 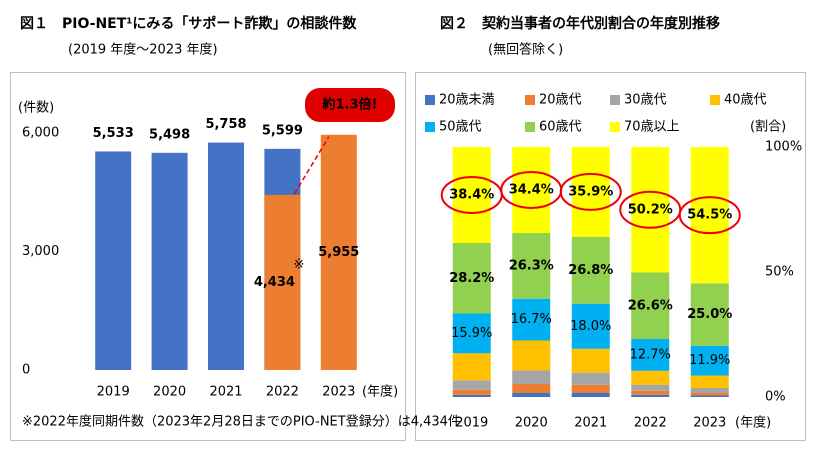 I want to click on data-label: 50.2%, so click(x=650, y=209).